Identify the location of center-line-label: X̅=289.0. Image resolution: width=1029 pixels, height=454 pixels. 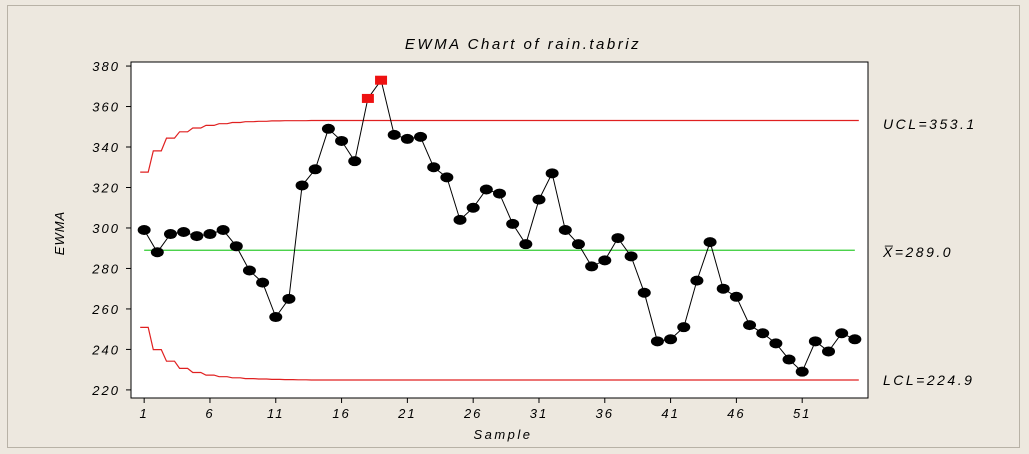
(917, 252).